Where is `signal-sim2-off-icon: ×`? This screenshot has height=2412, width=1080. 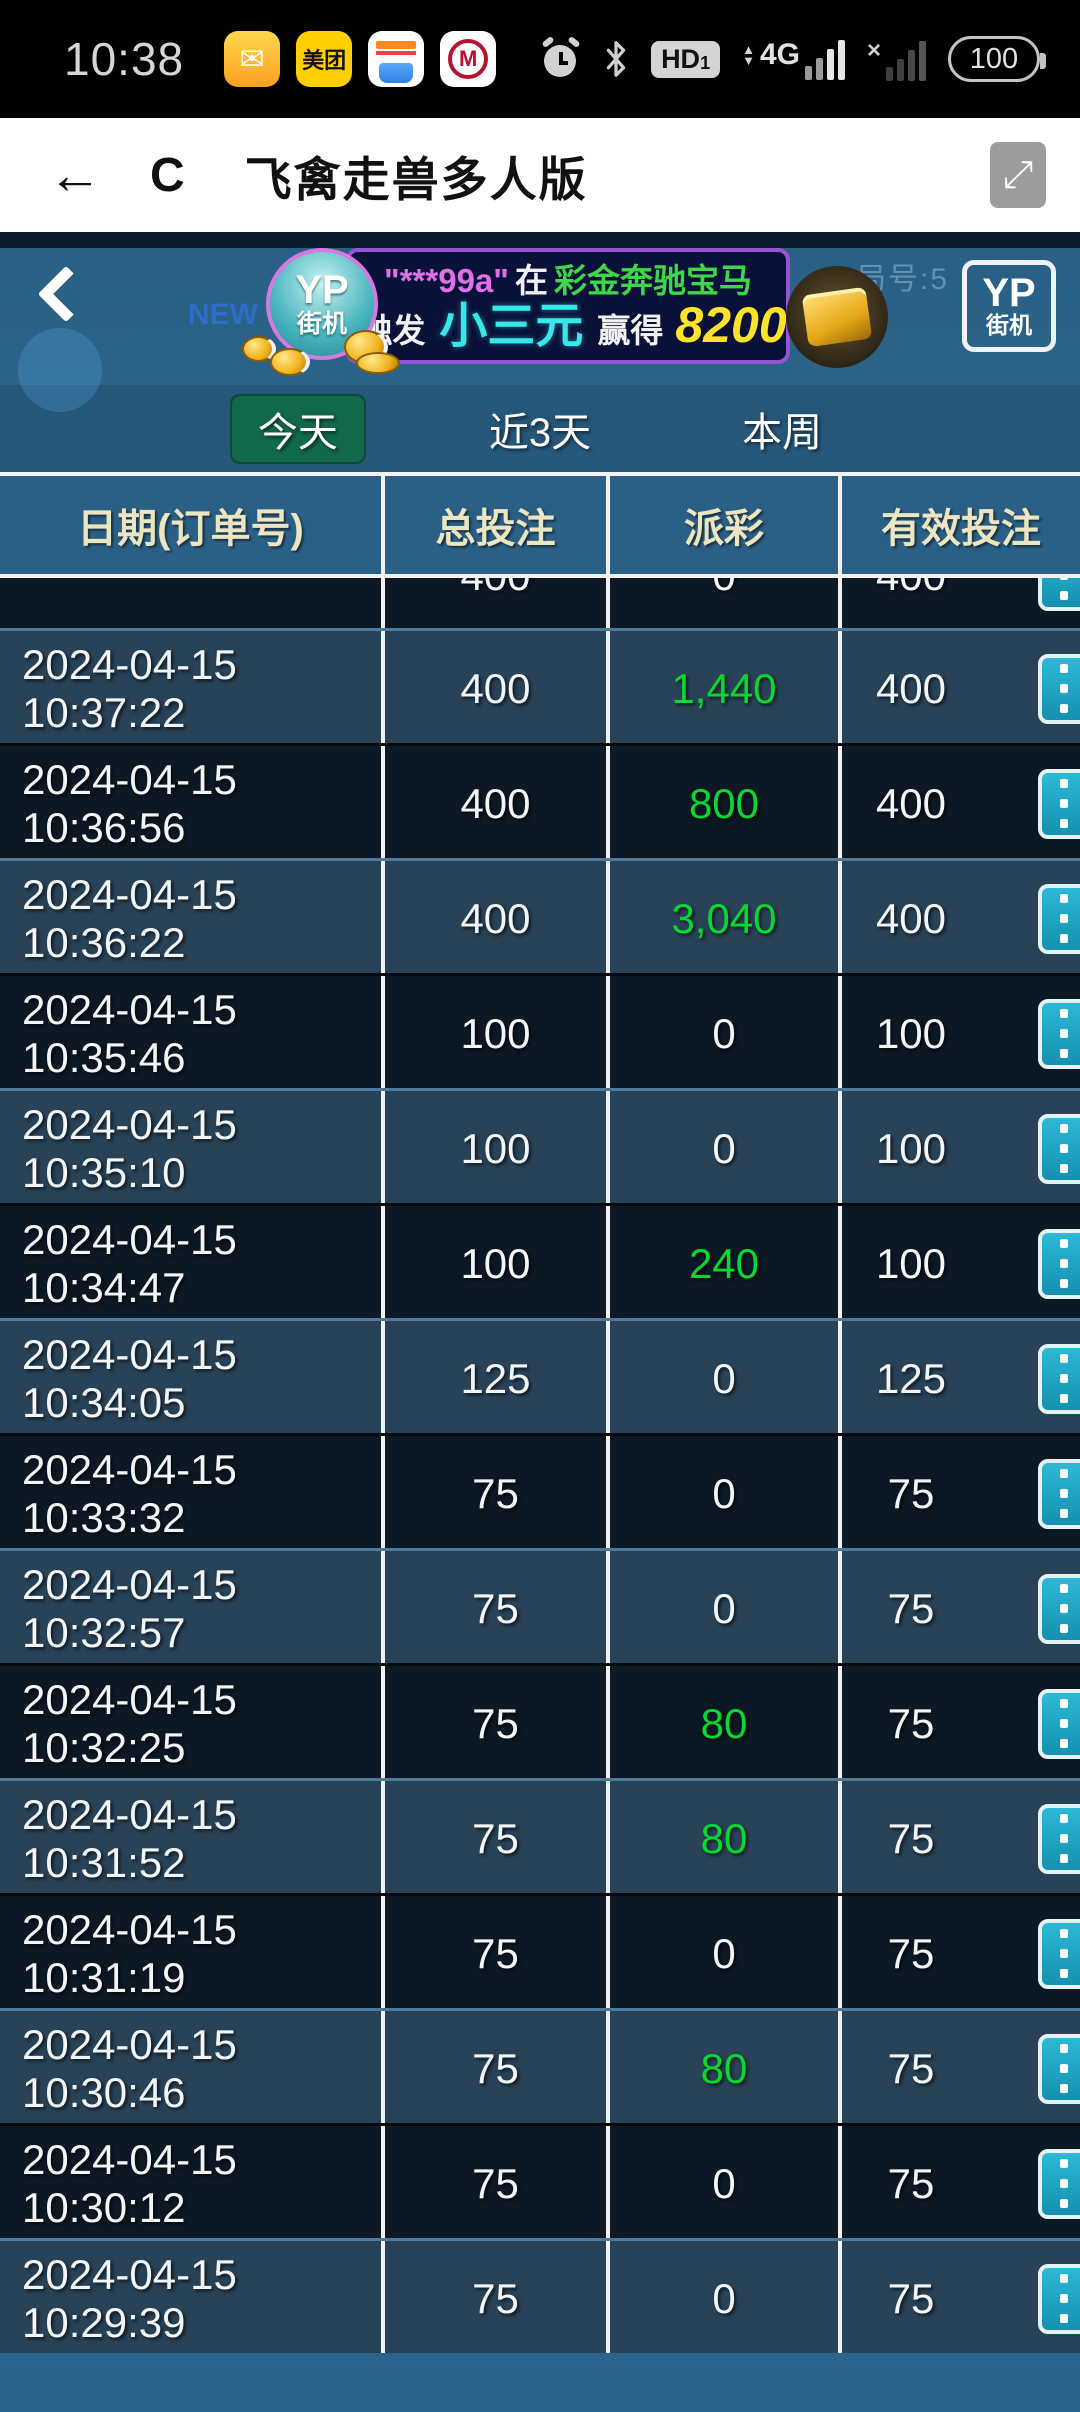 signal-sim2-off-icon: × is located at coordinates (896, 59).